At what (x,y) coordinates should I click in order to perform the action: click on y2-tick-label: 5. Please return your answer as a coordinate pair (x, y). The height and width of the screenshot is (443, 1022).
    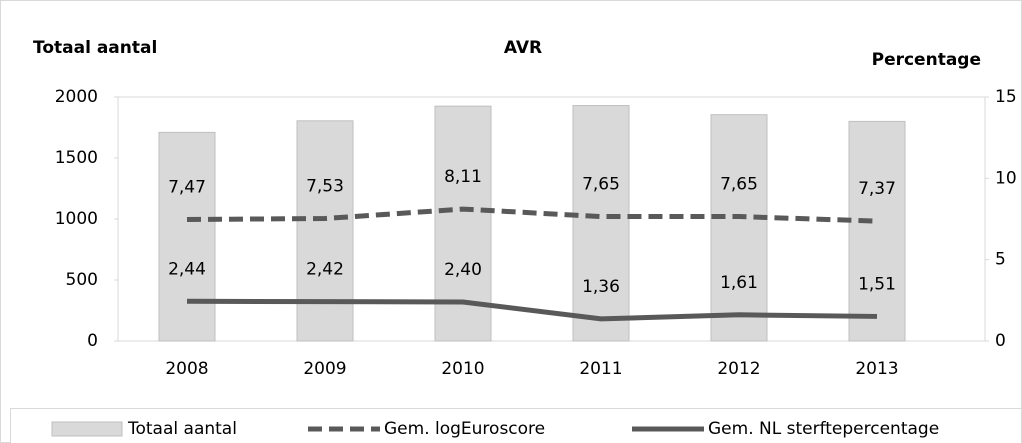
    Looking at the image, I should click on (1000, 260).